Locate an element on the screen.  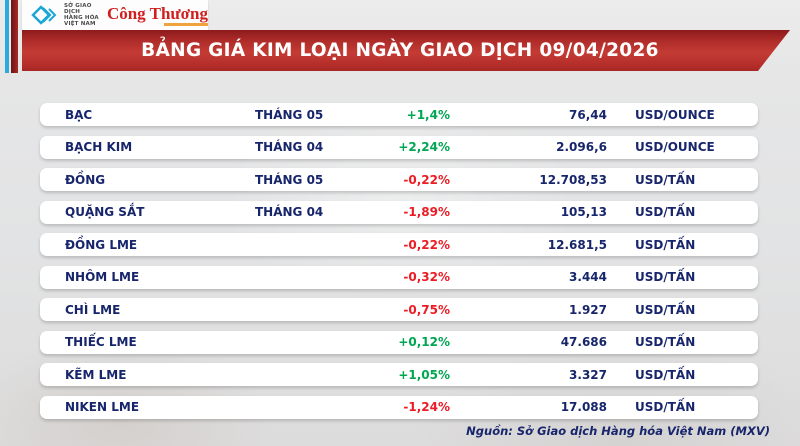
mxv-logo-icon is located at coordinates (44, 15).